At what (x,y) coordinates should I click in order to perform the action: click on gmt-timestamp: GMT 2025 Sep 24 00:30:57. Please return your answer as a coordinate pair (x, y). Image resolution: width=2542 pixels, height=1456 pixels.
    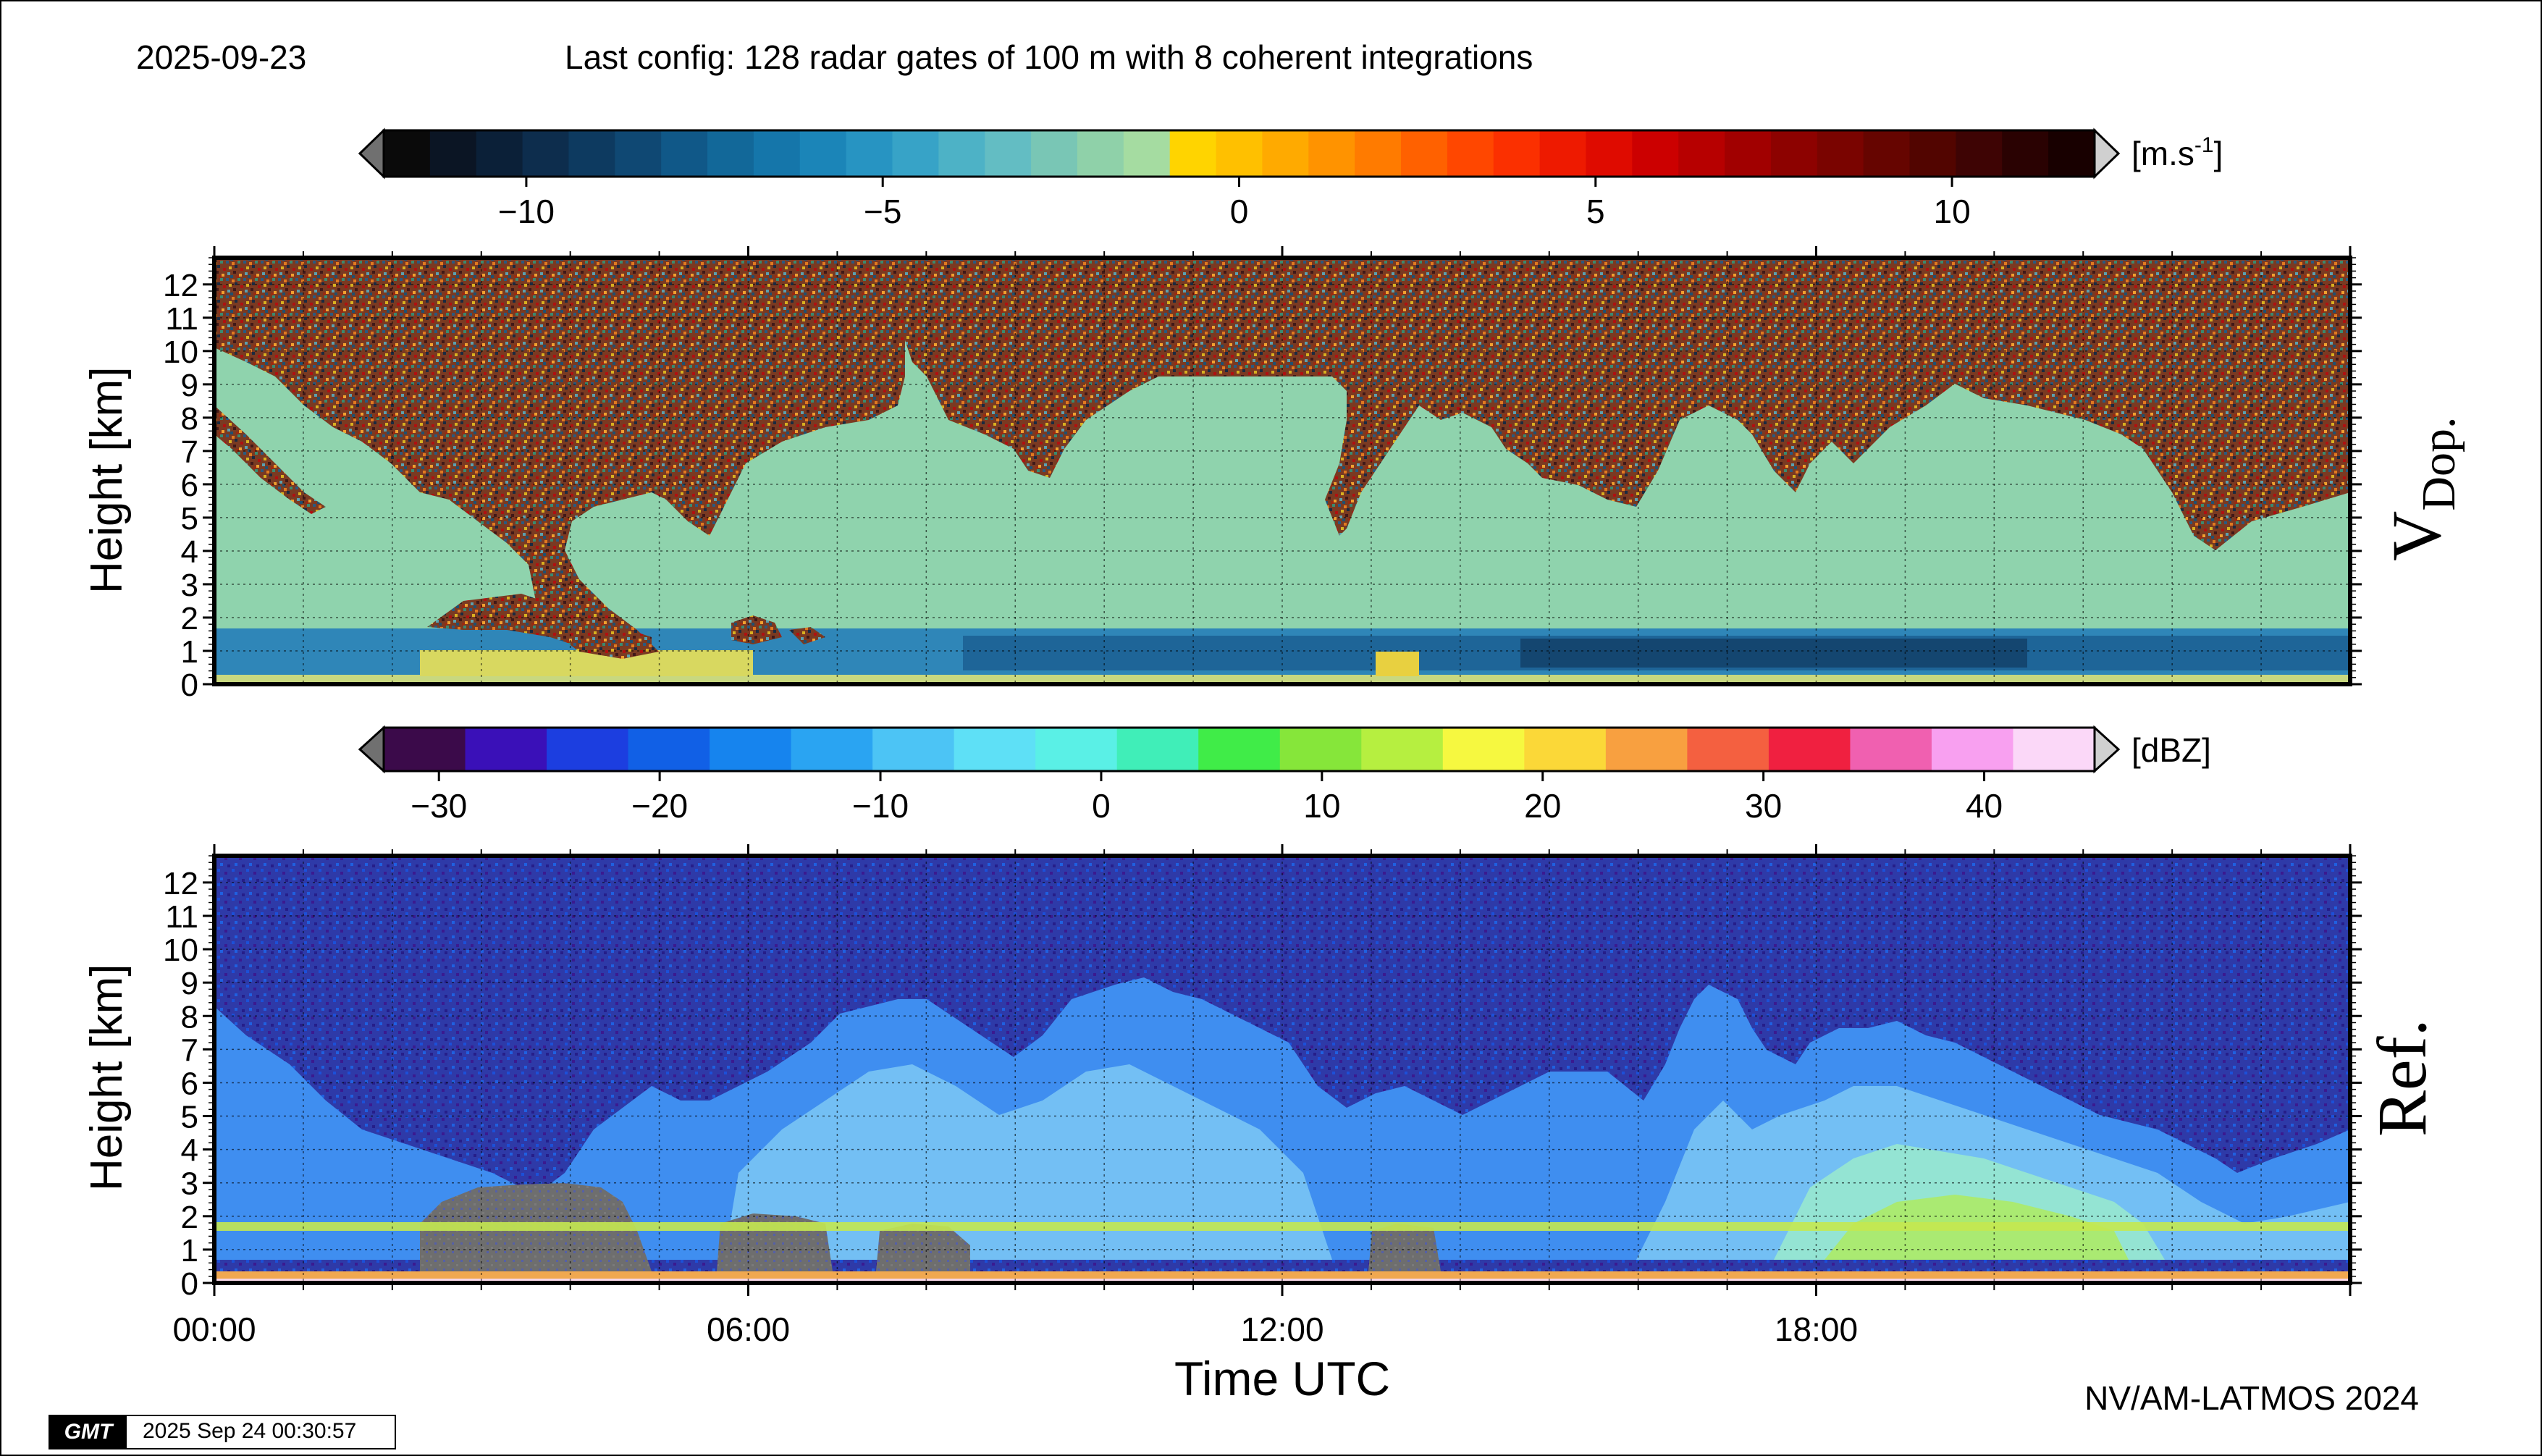
    Looking at the image, I should click on (222, 1432).